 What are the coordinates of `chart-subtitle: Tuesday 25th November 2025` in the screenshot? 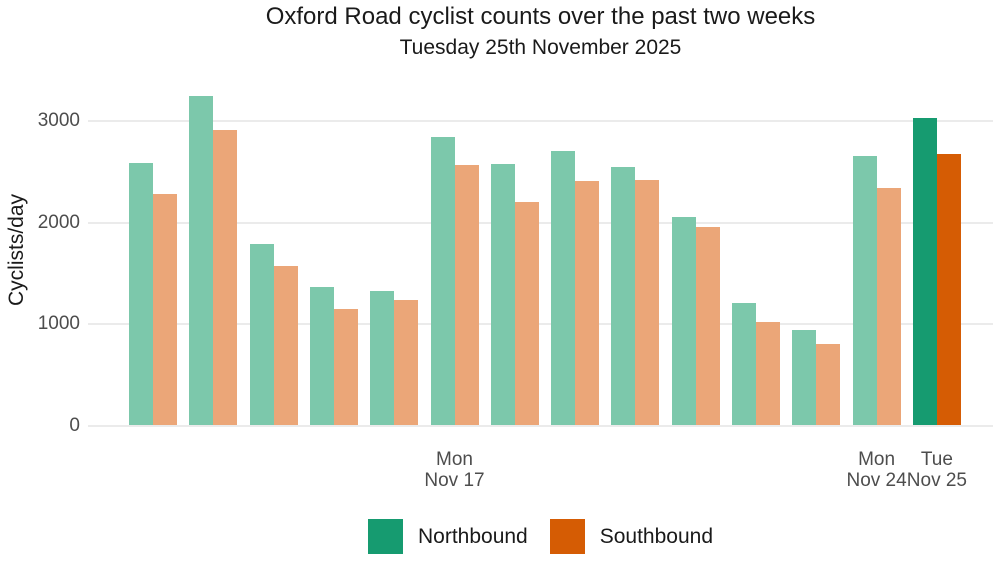 It's located at (540, 47).